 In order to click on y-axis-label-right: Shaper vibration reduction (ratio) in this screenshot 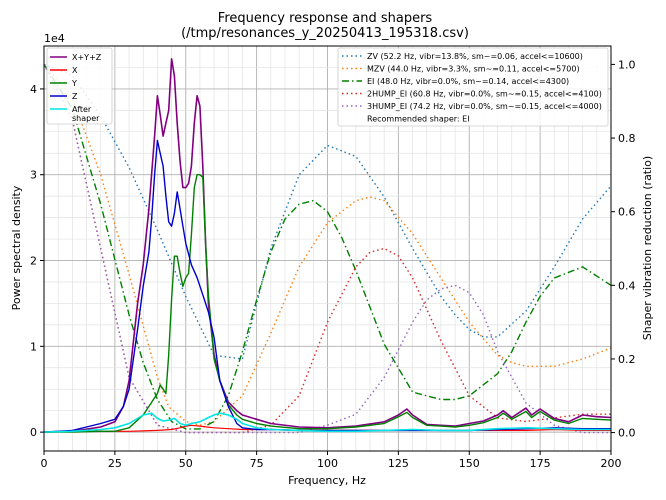, I will do `click(647, 248)`.